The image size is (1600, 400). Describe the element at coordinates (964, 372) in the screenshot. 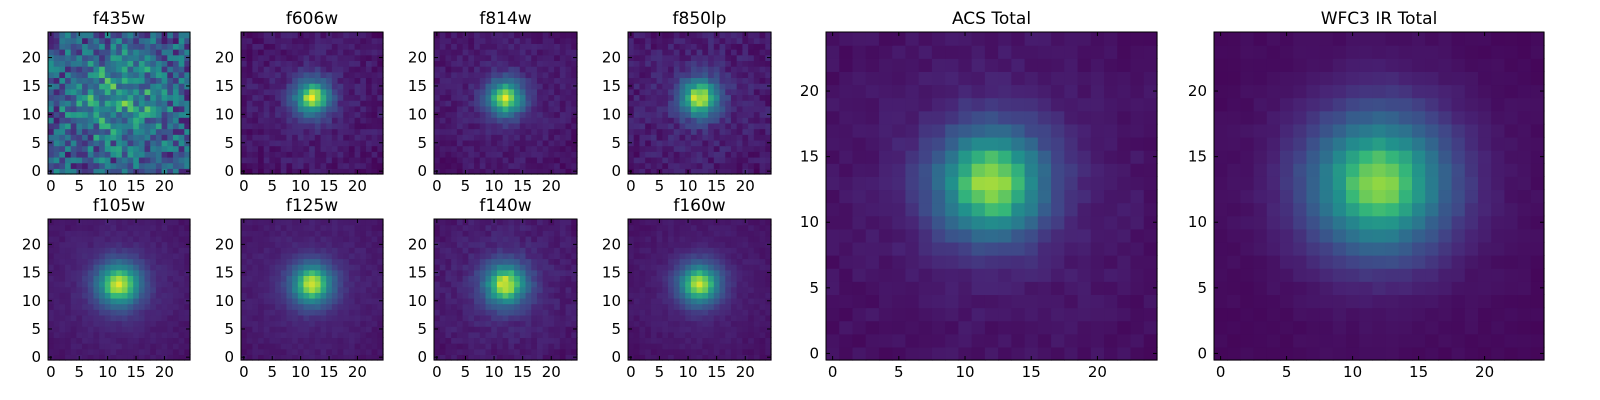

I see `x-tick-label: 10` at that location.